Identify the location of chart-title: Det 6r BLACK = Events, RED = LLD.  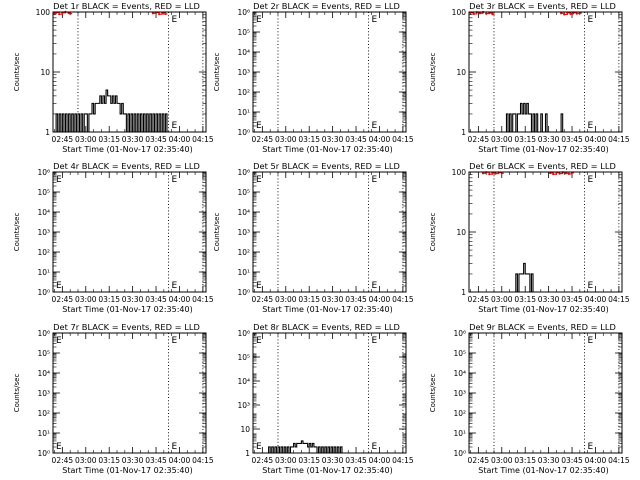
(542, 166).